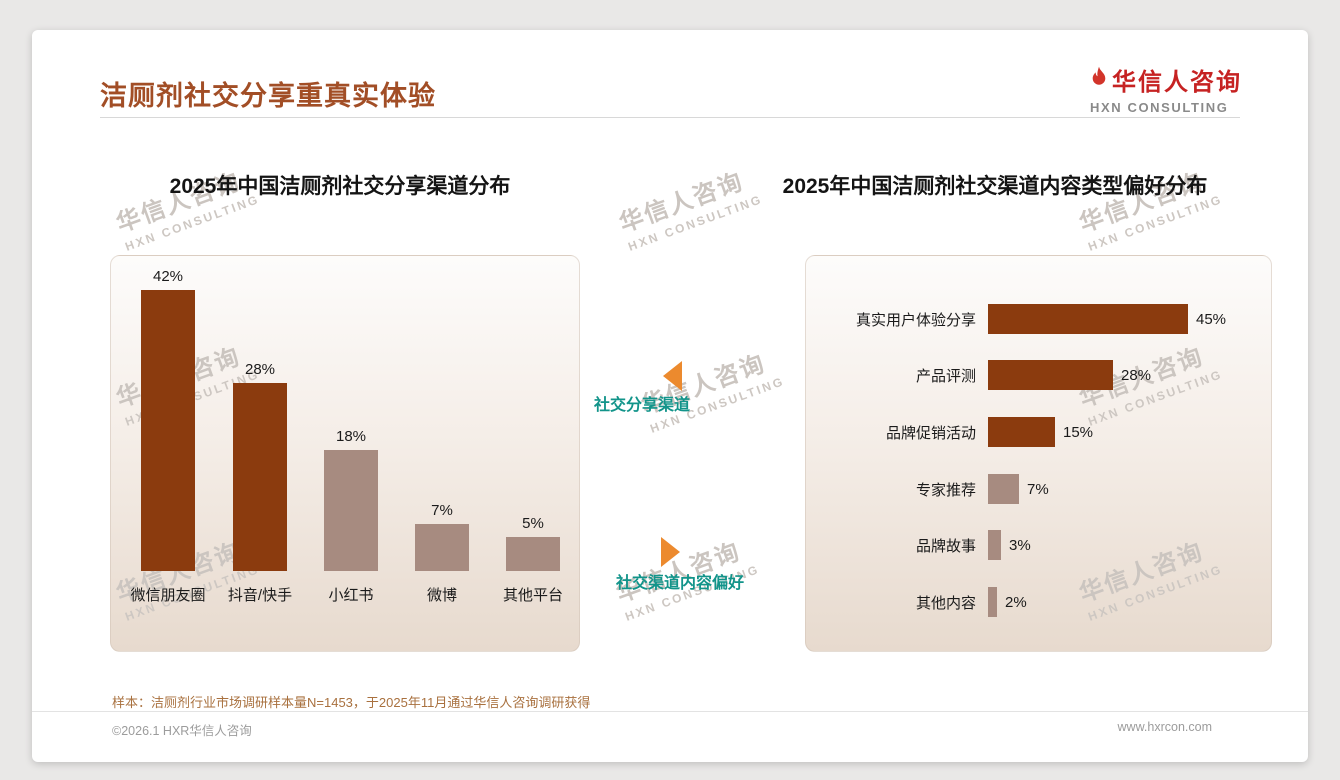 Image resolution: width=1340 pixels, height=780 pixels. What do you see at coordinates (679, 583) in the screenshot?
I see `right-chart-tag: 社交渠道内容偏好` at bounding box center [679, 583].